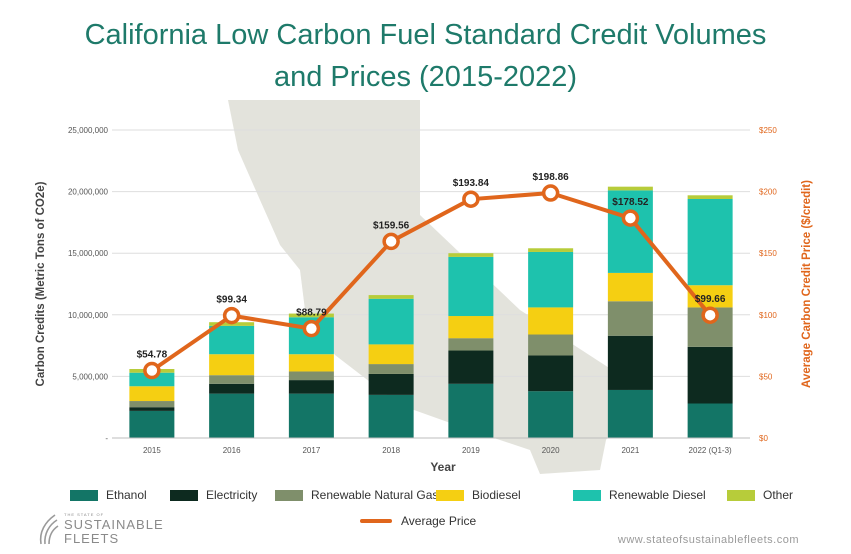 The image size is (851, 554). I want to click on x-tick-label: 2018, so click(391, 450).